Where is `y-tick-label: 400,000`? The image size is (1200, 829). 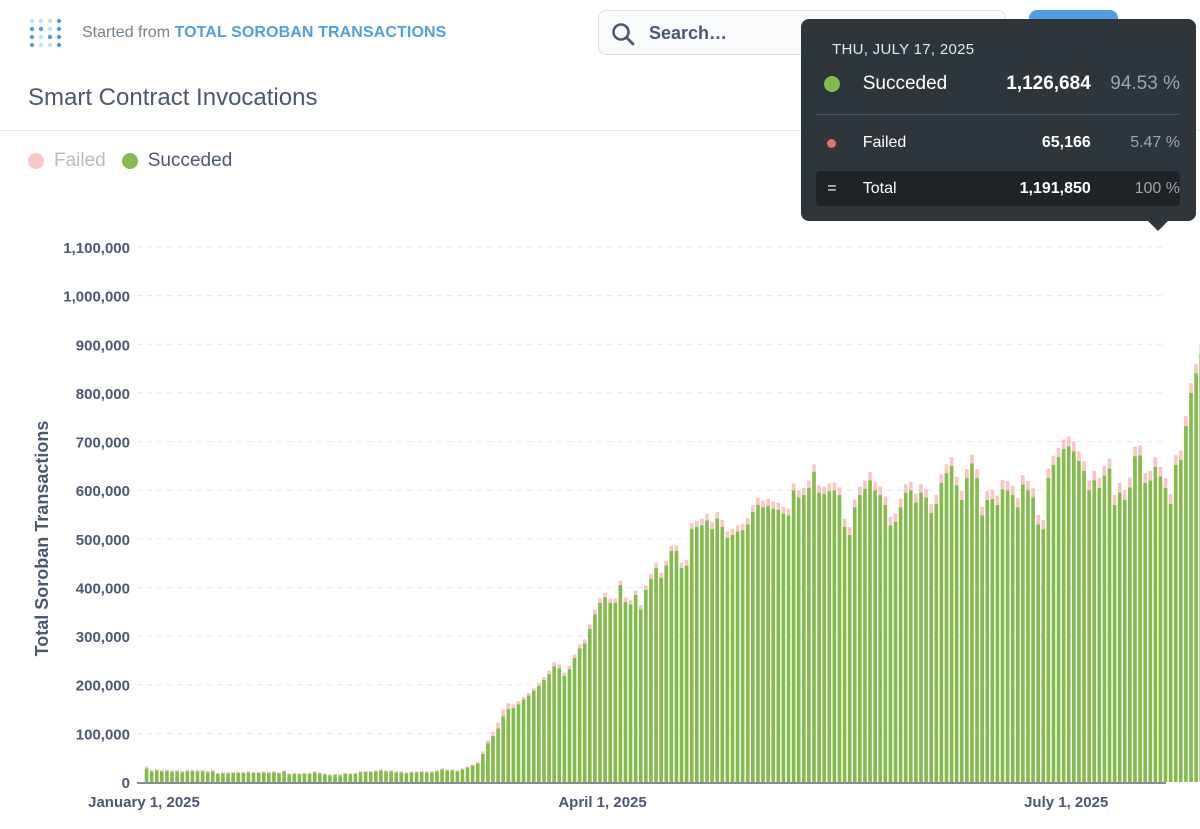 y-tick-label: 400,000 is located at coordinates (103, 588).